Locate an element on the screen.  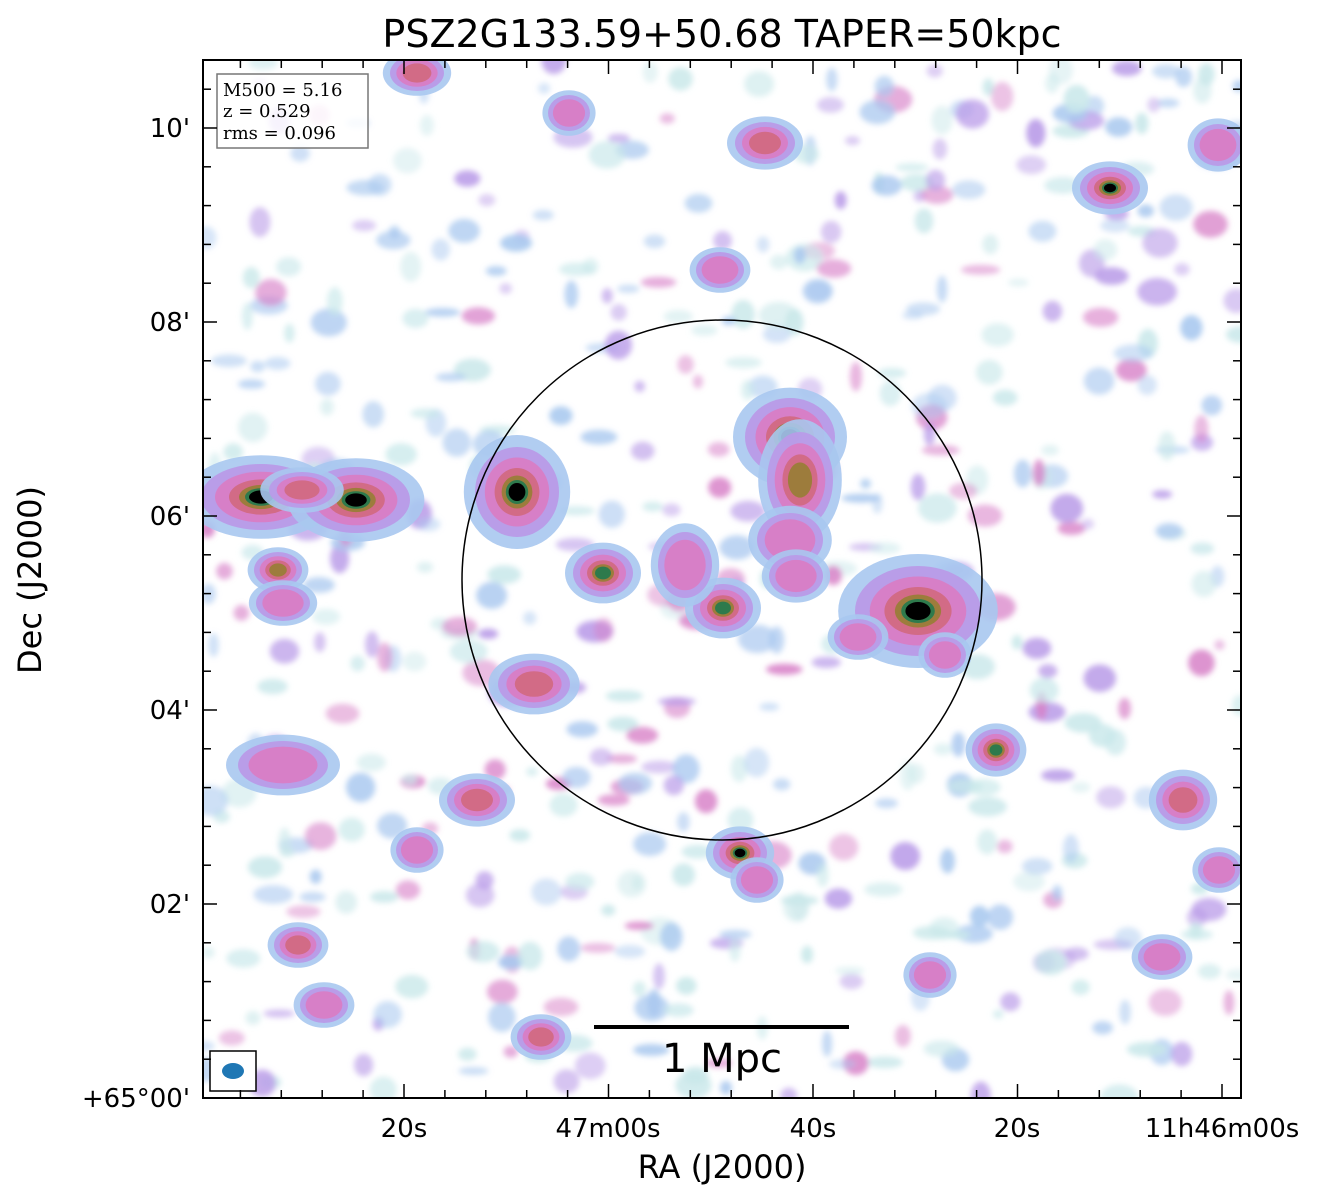
scale-bar-label: 1 Mpc is located at coordinates (722, 1059).